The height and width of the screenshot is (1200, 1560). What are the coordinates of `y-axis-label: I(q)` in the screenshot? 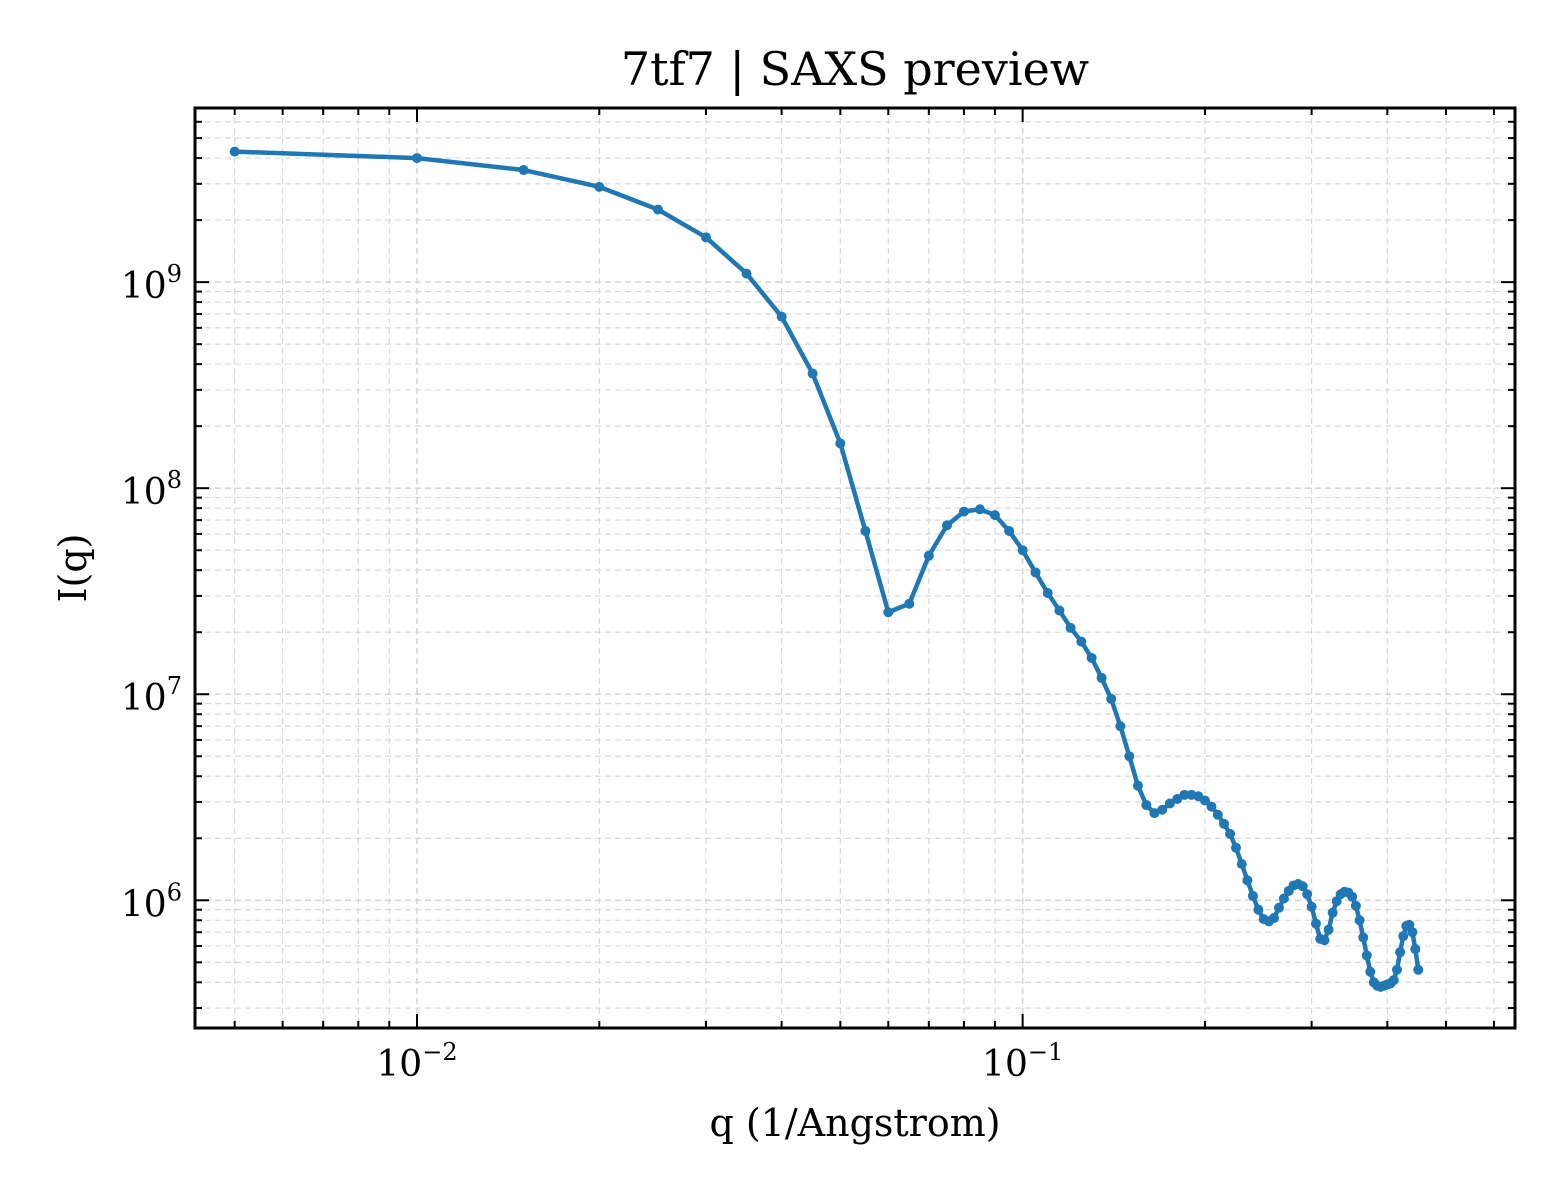 It's located at (73, 568).